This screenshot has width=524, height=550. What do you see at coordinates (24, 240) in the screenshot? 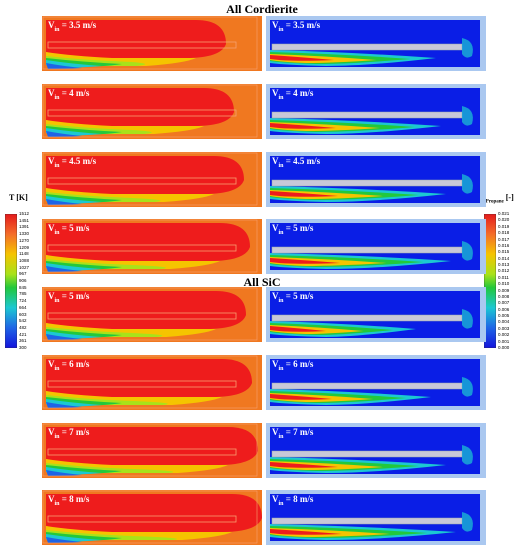
I see `temperature-colorbar-tick: 1270` at bounding box center [24, 240].